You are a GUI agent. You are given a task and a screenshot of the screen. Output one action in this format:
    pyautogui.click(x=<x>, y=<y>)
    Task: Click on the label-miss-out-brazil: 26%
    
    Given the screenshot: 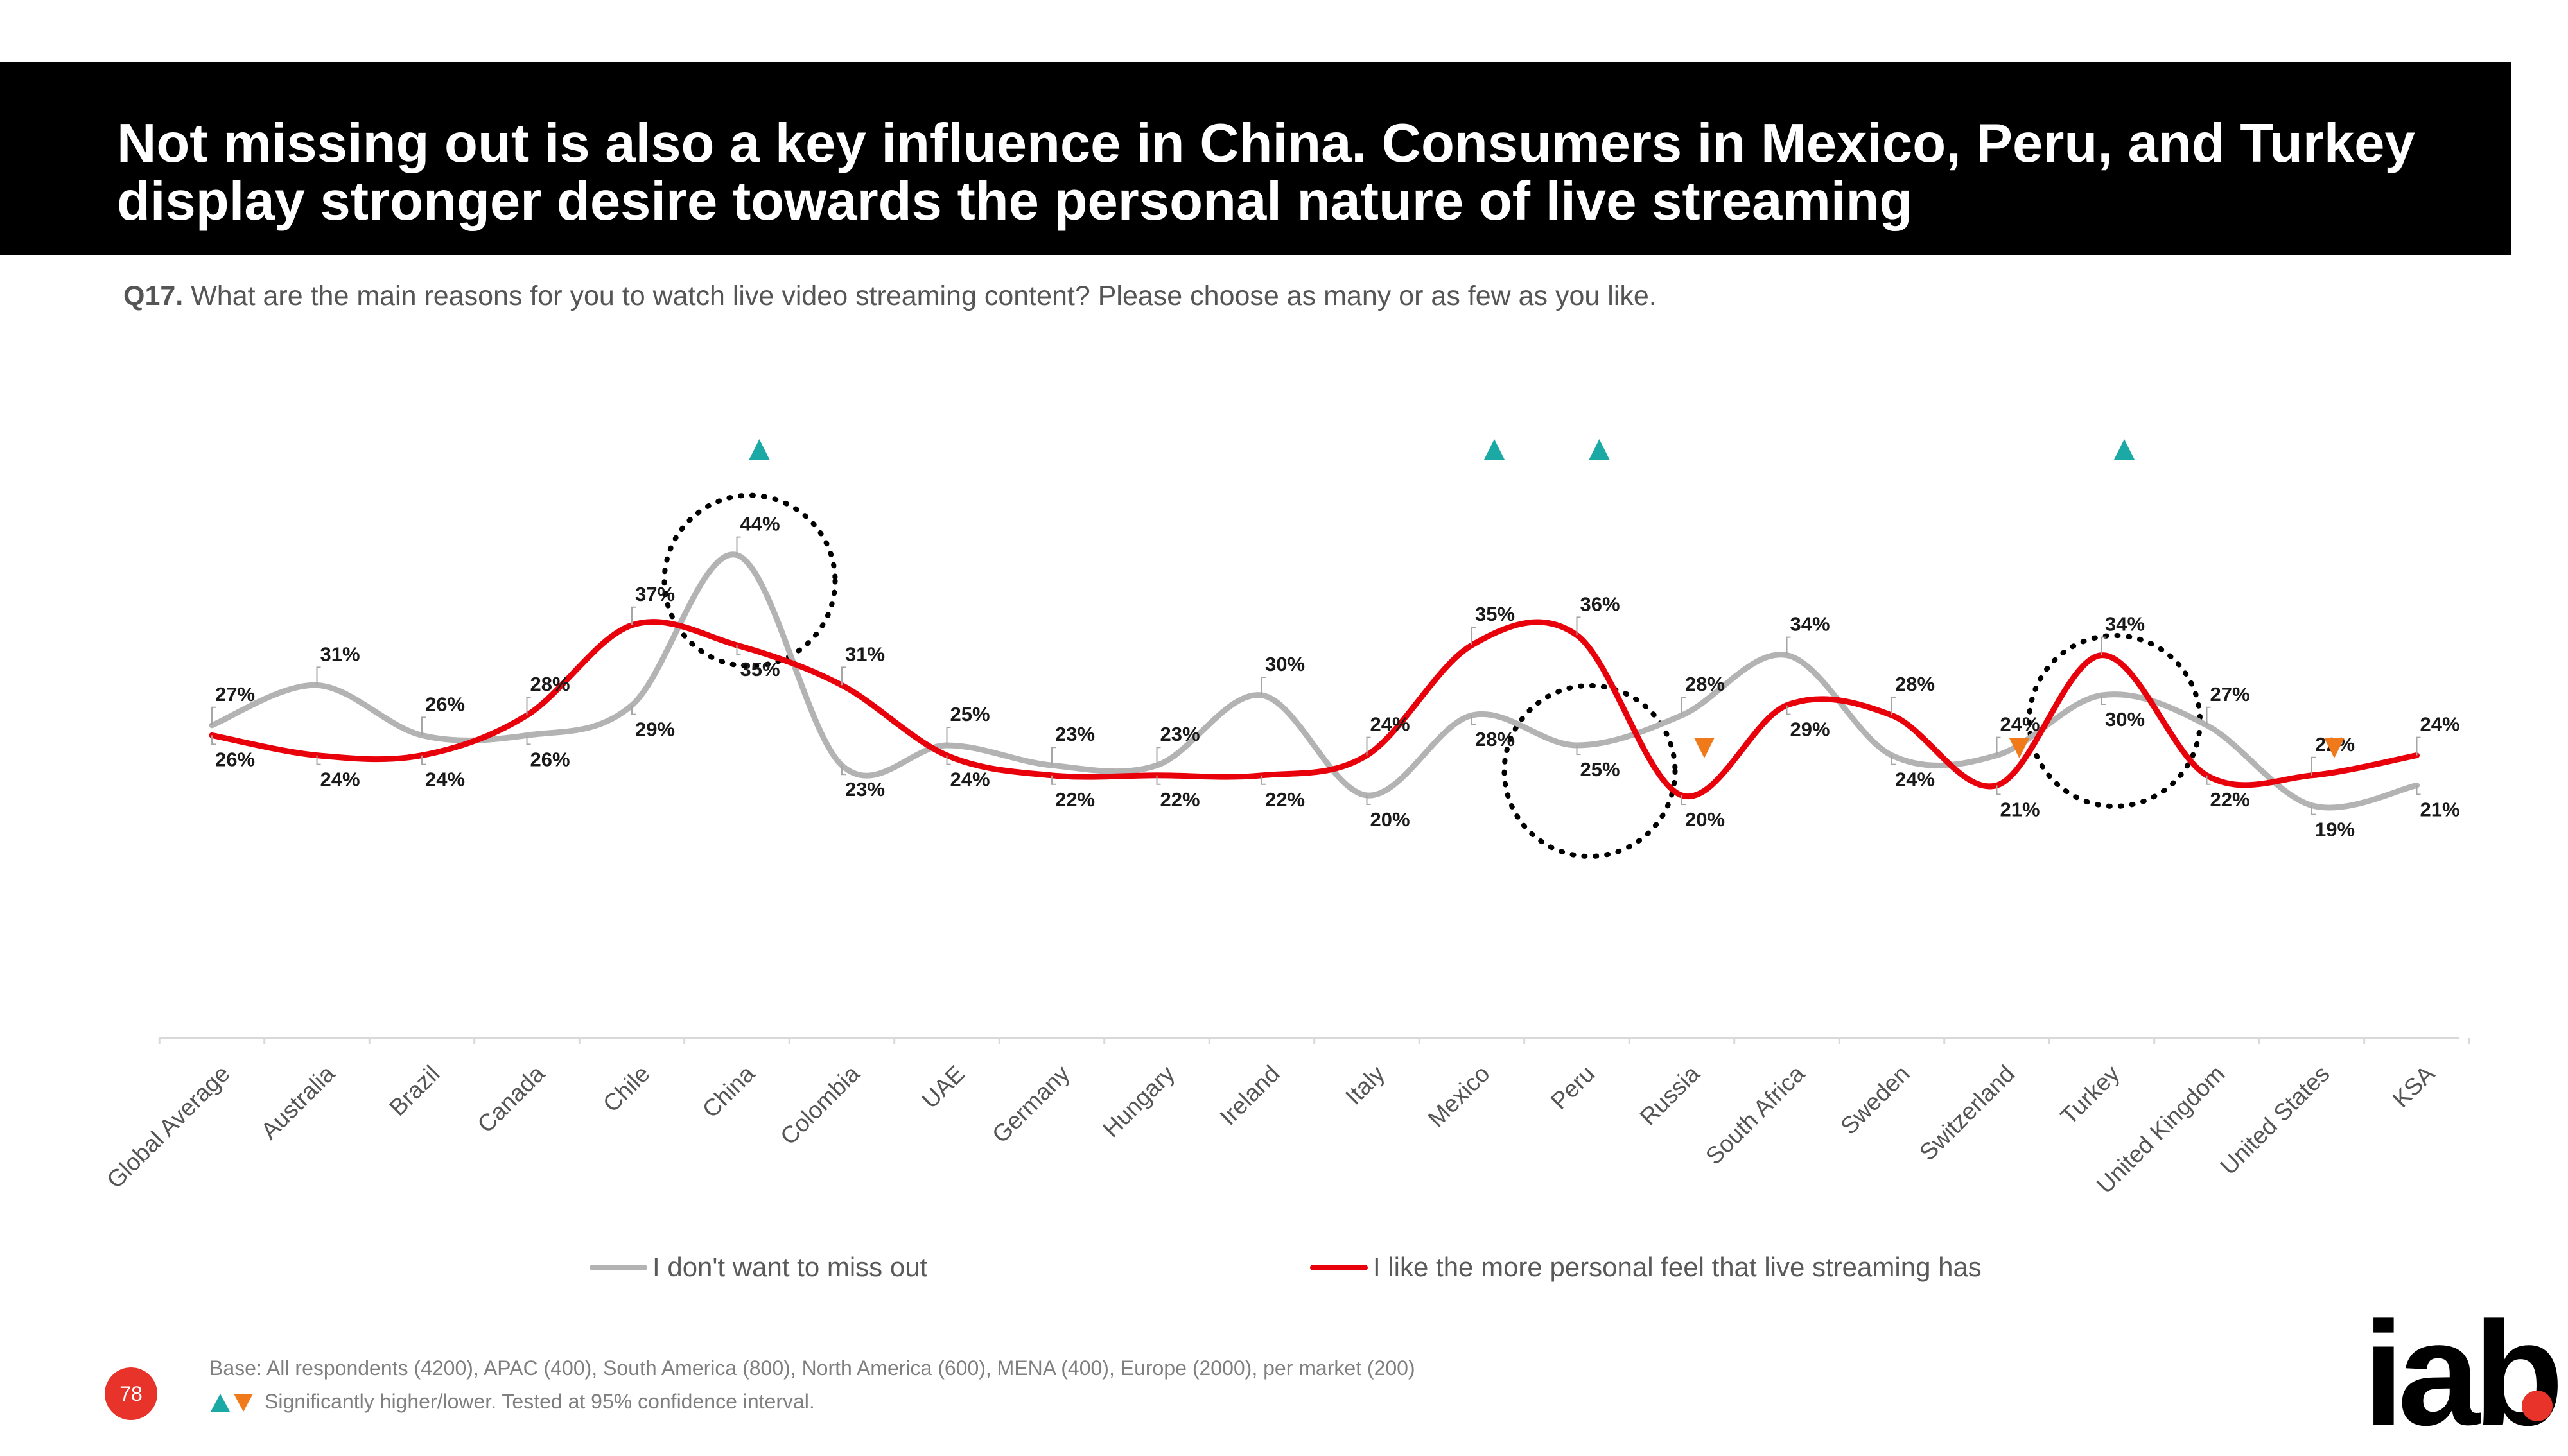 What is the action you would take?
    pyautogui.click(x=445, y=704)
    